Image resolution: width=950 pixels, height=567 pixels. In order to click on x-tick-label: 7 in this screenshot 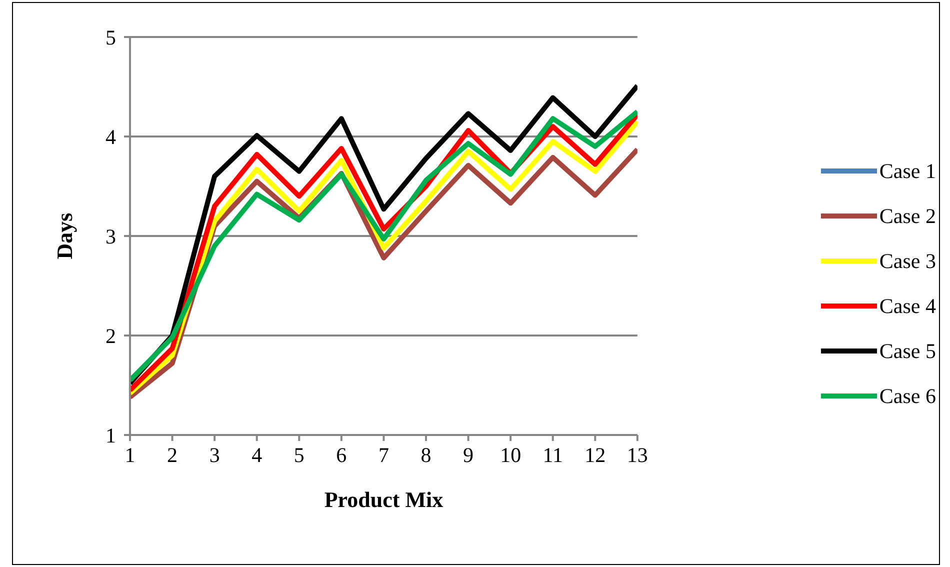, I will do `click(383, 454)`.